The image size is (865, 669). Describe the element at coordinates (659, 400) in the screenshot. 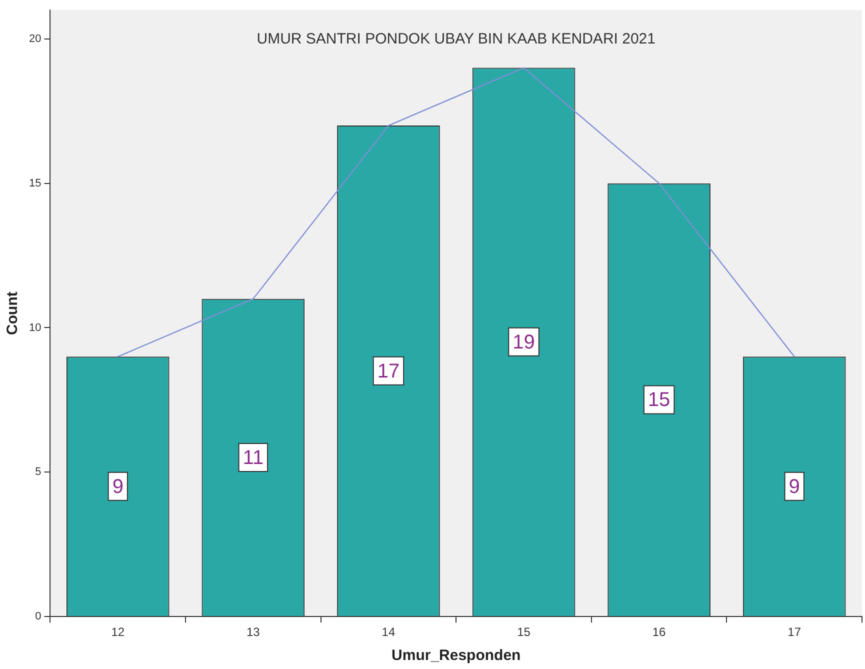

I see `data-label: 15` at that location.